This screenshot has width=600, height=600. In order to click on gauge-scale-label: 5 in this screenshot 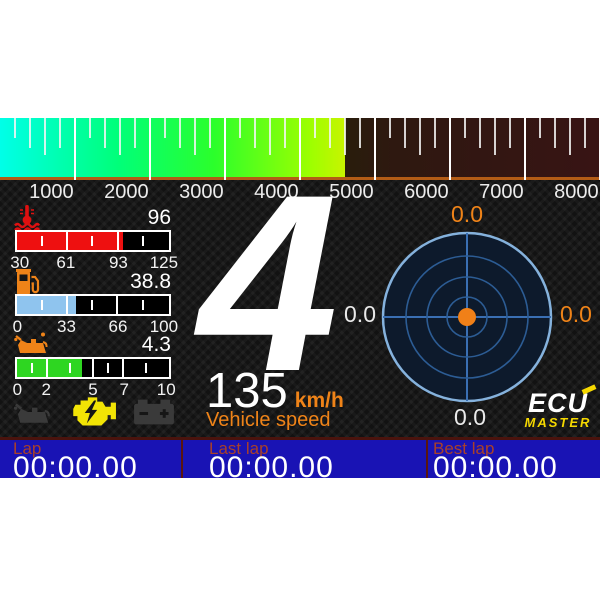, I will do `click(93, 389)`.